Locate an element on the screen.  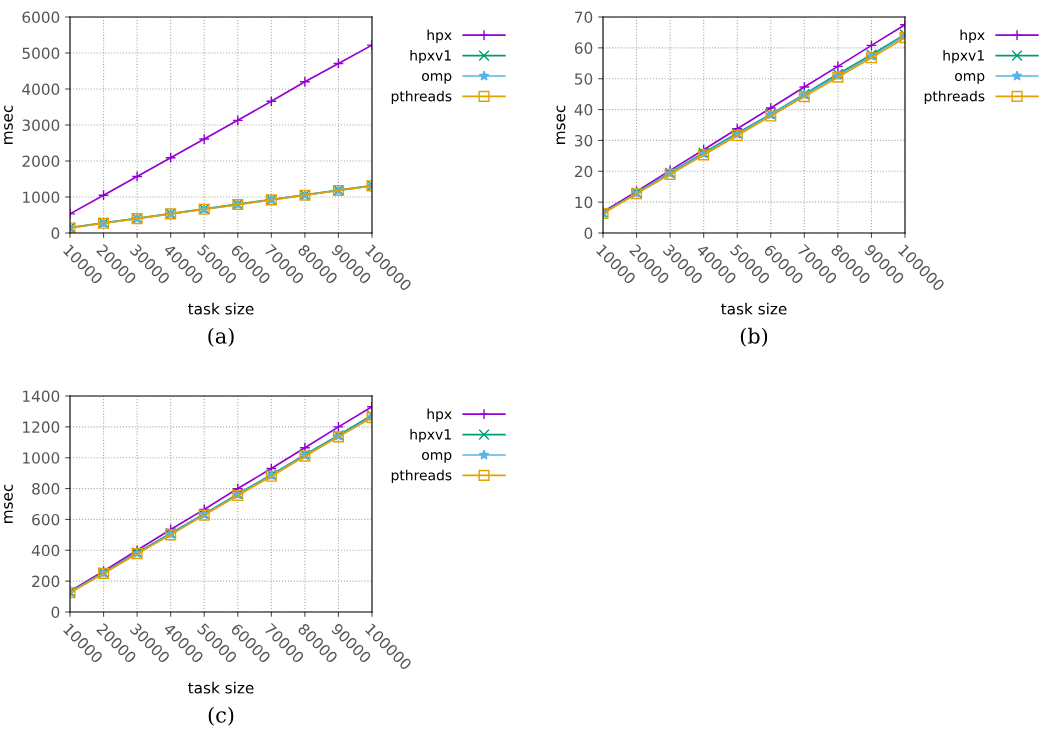
y-tick-label: 1400 is located at coordinates (41, 396).